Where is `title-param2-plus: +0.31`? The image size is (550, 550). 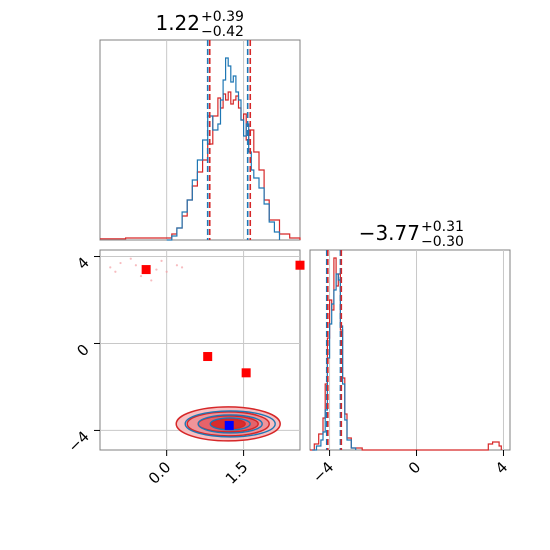 title-param2-plus: +0.31 is located at coordinates (442, 227).